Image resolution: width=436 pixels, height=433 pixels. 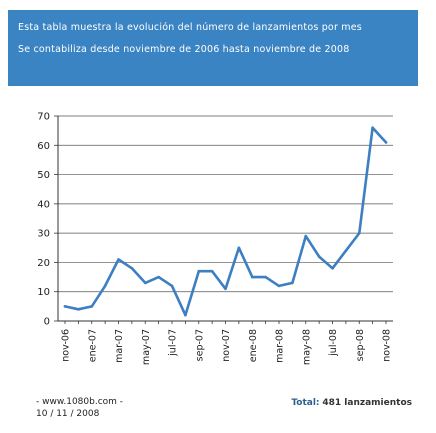 I want to click on x-tick-label: sep-08, so click(x=360, y=345).